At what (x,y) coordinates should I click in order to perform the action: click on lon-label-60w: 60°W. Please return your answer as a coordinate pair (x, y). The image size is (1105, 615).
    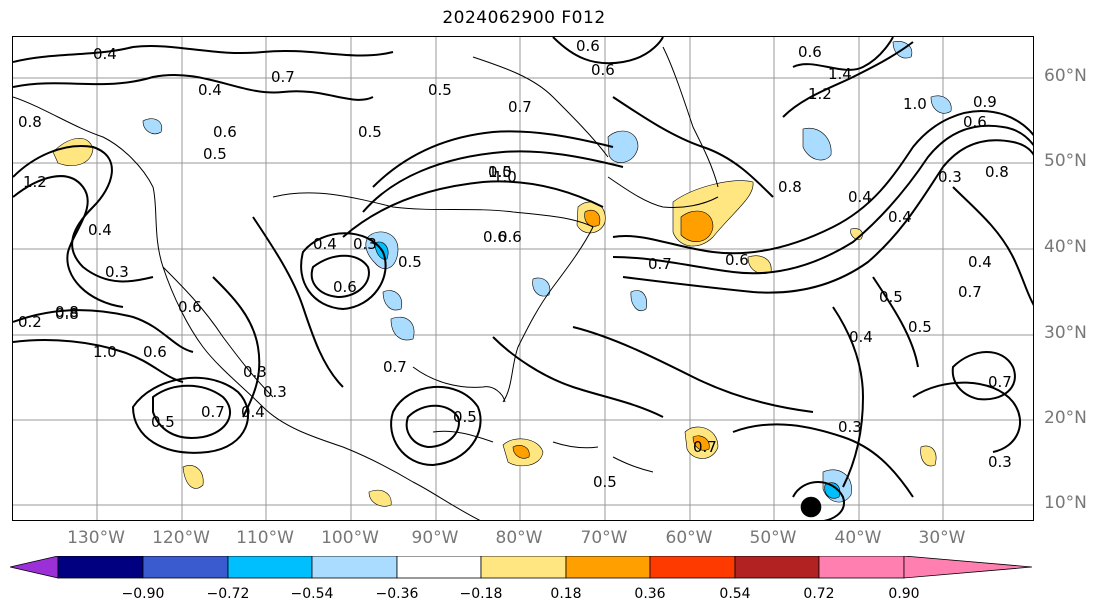
    Looking at the image, I should click on (689, 538).